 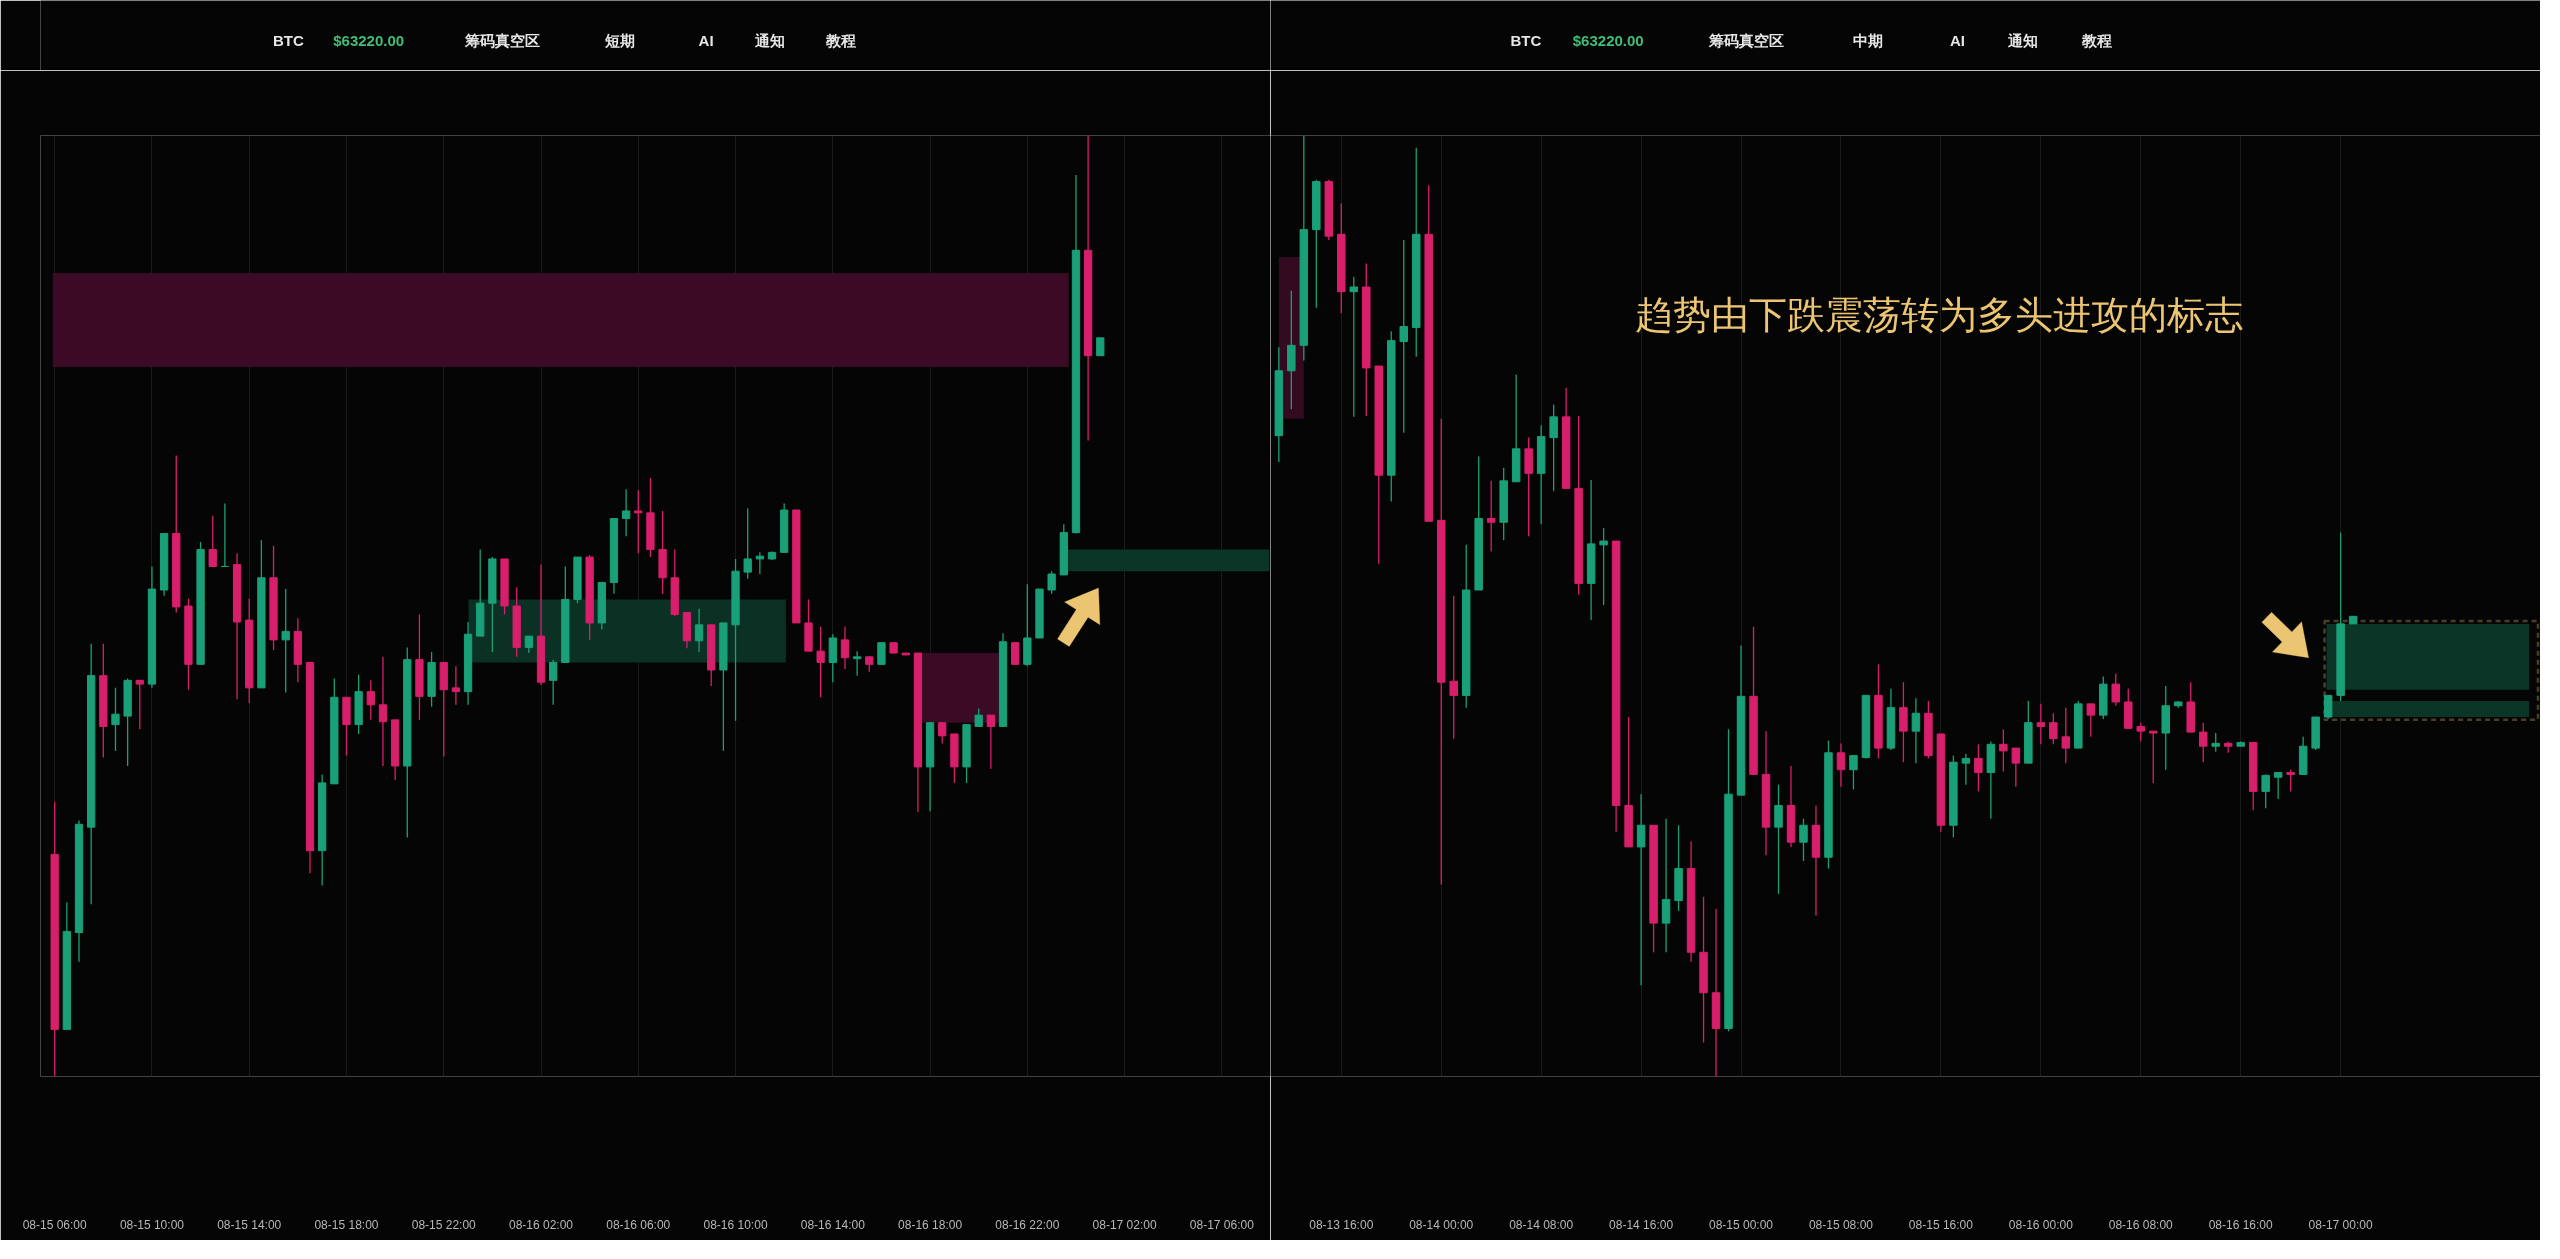 I want to click on x-tick-label: 08-16 10:00, so click(x=735, y=1224).